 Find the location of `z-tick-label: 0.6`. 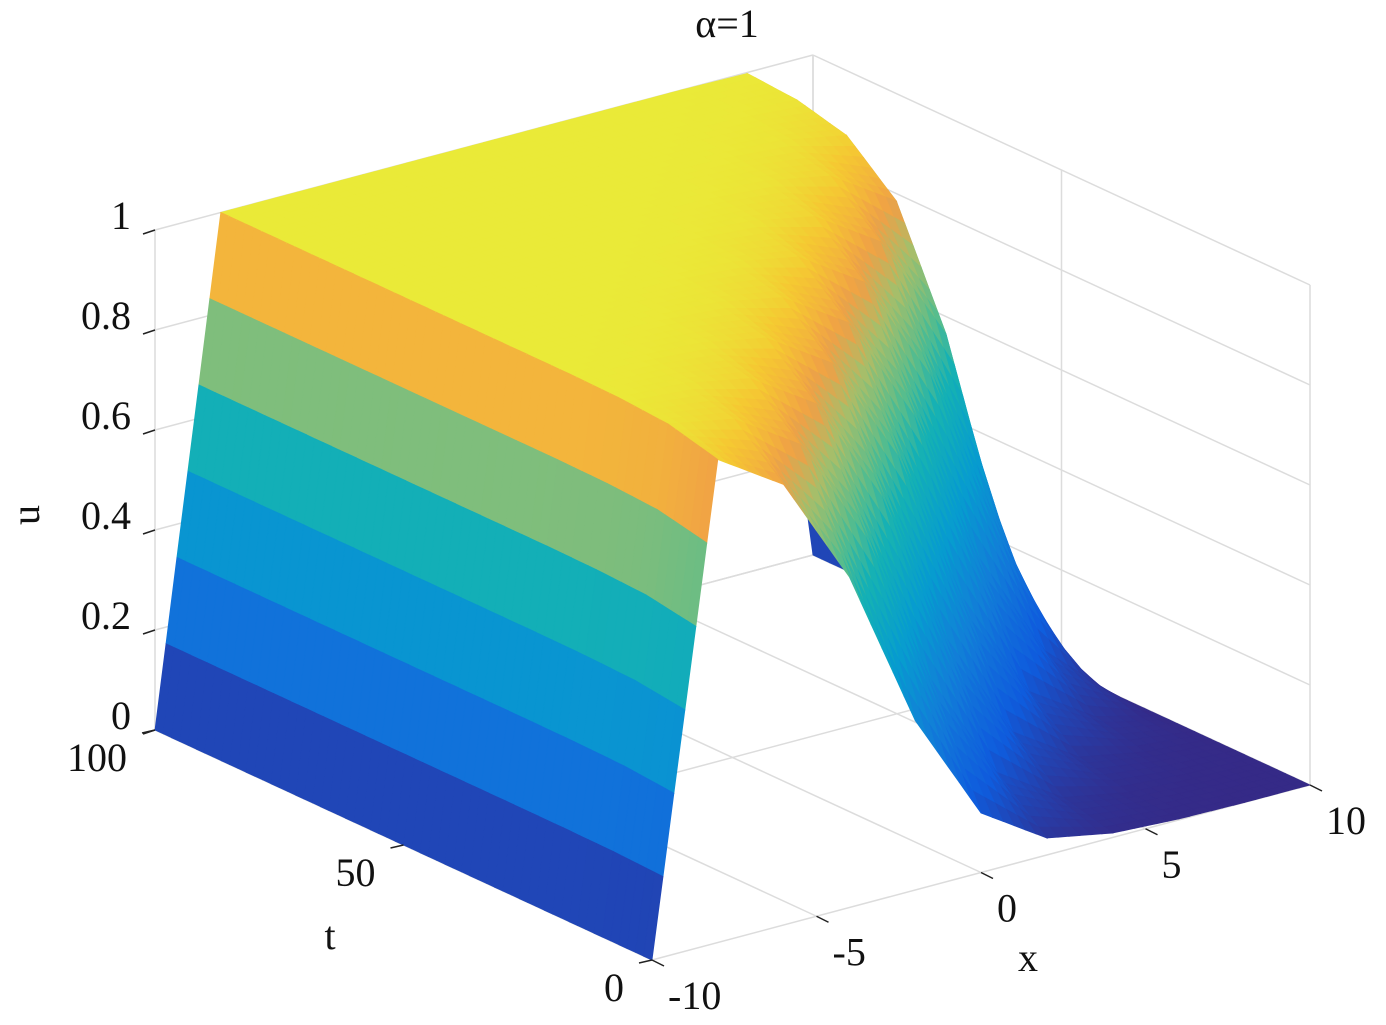

z-tick-label: 0.6 is located at coordinates (106, 415).